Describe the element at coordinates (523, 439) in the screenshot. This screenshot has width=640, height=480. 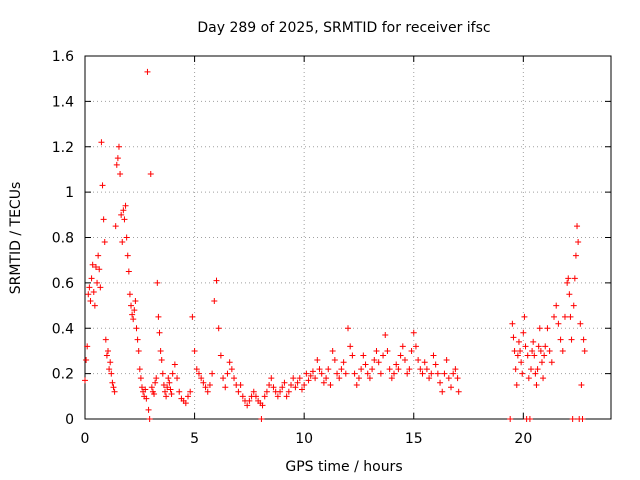
I see `x-tick-label: 20` at that location.